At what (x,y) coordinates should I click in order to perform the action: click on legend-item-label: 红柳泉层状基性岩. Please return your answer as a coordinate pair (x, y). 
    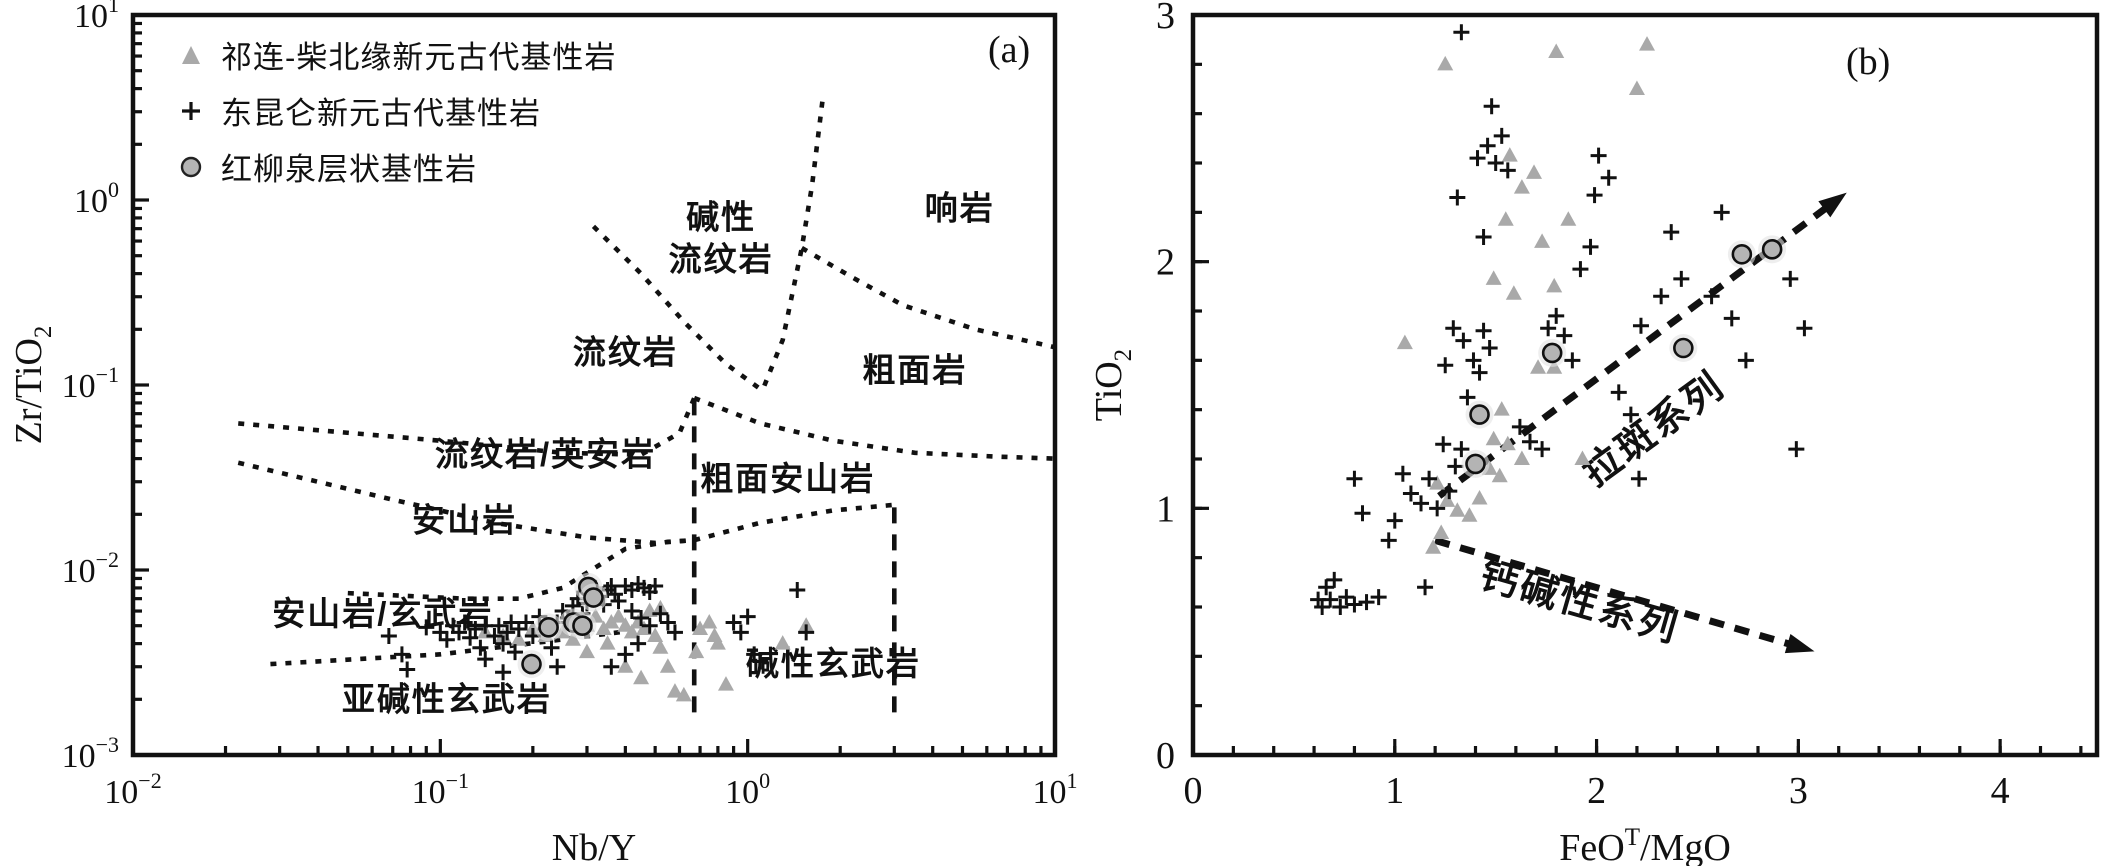
    Looking at the image, I should click on (349, 169).